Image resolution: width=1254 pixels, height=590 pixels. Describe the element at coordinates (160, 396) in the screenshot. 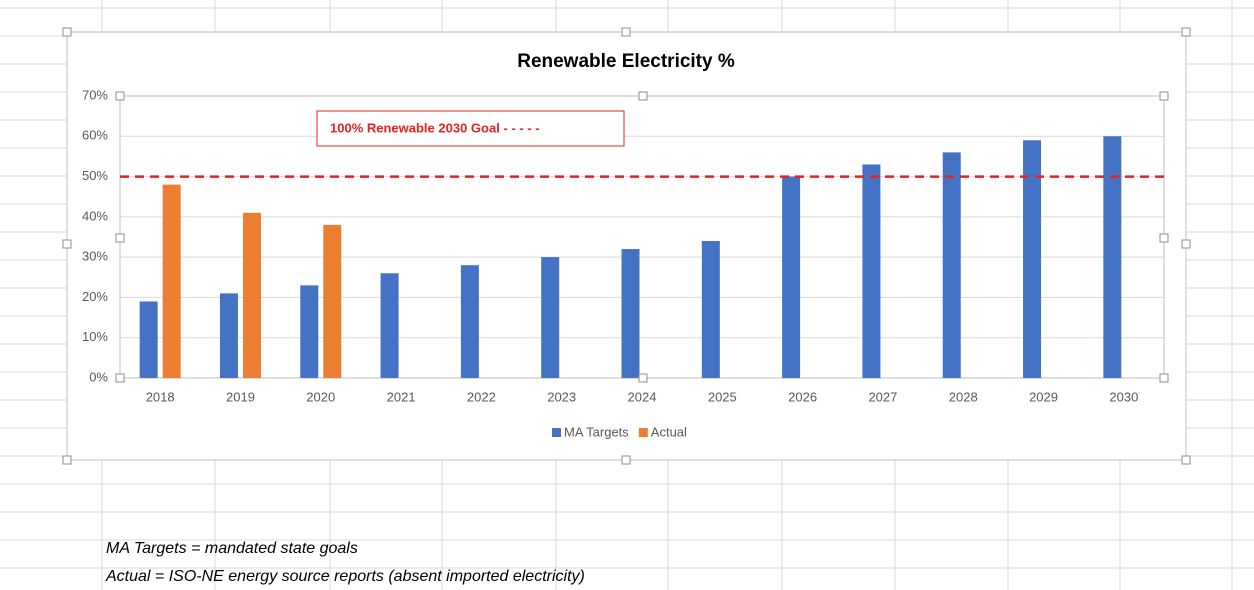

I see `x-tick-label: 2018` at that location.